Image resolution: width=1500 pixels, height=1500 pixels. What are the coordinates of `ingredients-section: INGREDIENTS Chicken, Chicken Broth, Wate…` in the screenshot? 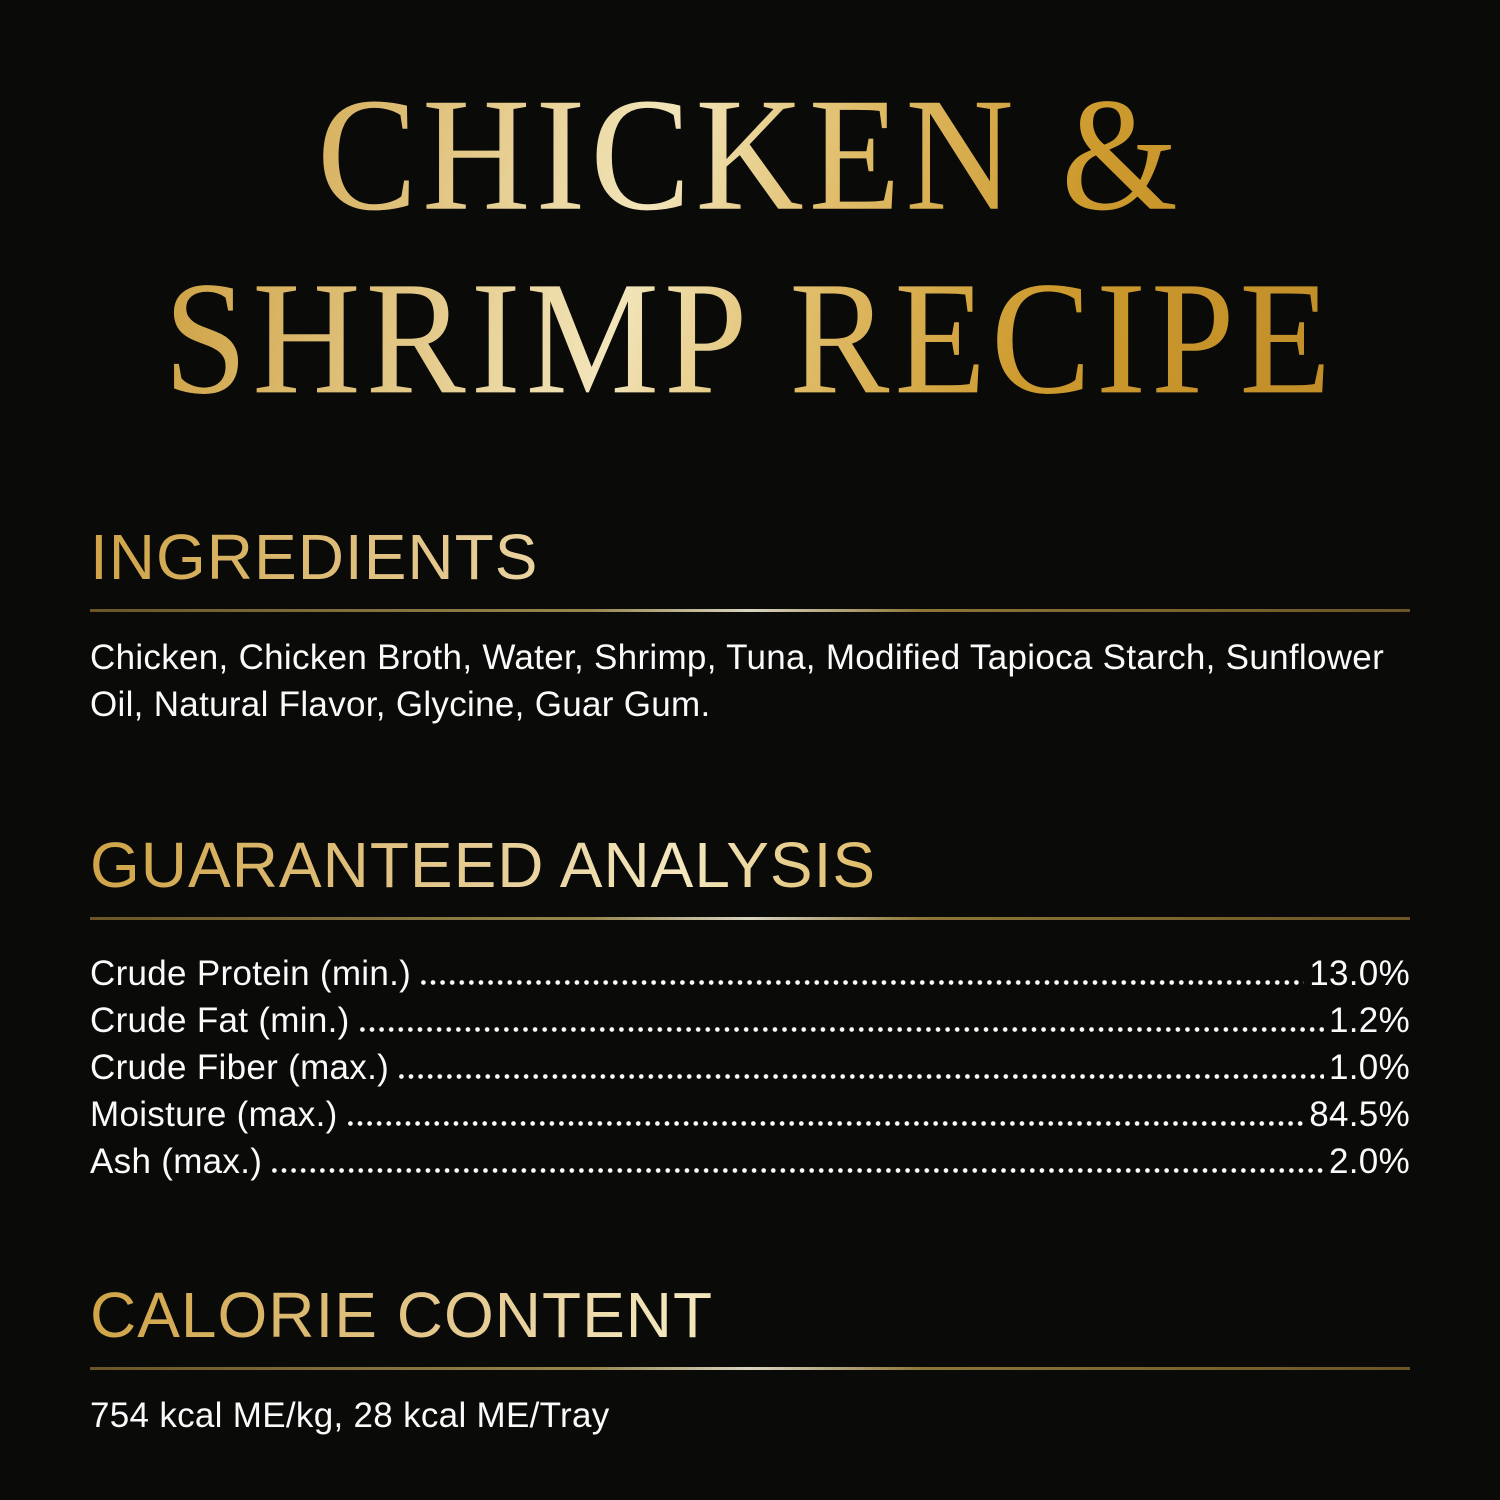 It's located at (750, 624).